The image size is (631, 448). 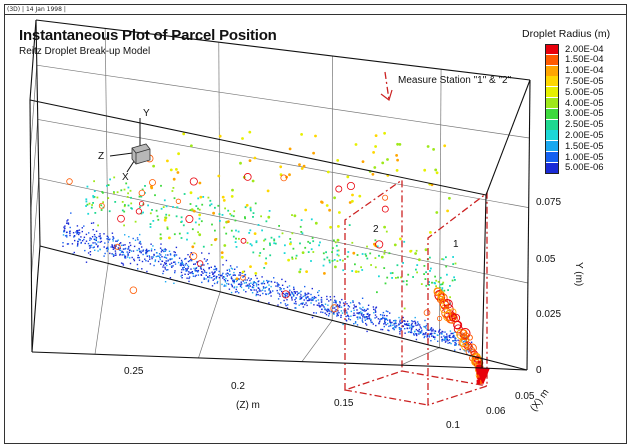 What do you see at coordinates (508, 137) in the screenshot?
I see `box-edge` at bounding box center [508, 137].